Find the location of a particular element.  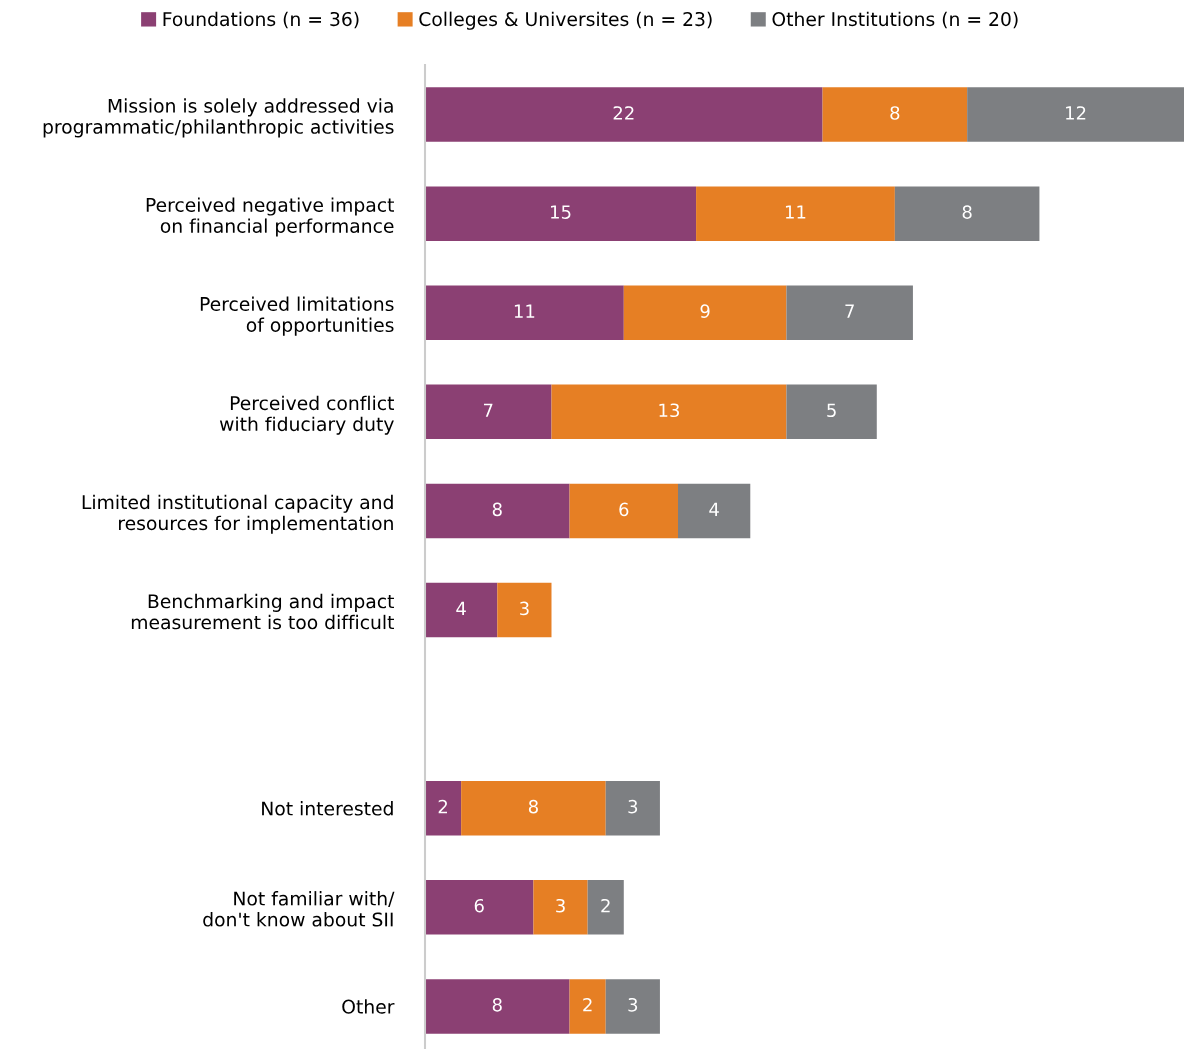

y-tick-label: Benchmarking and impact measurement is too difficult is located at coordinates (262, 611).